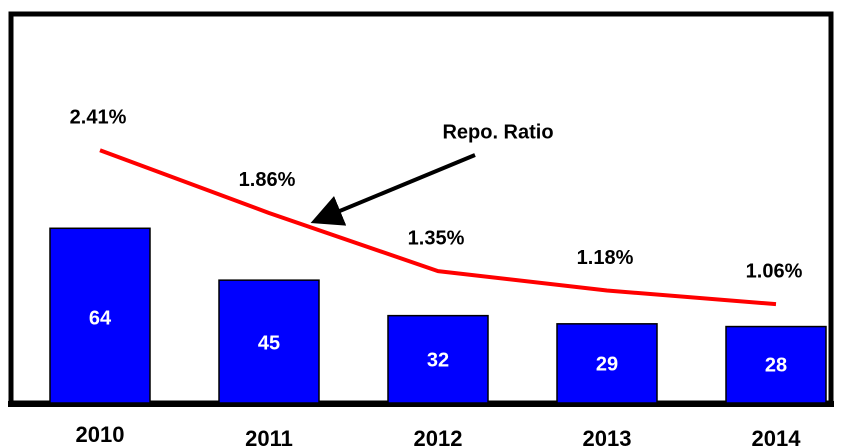 This screenshot has width=842, height=448. Describe the element at coordinates (436, 238) in the screenshot. I see `line-value-label: 1.35%` at that location.